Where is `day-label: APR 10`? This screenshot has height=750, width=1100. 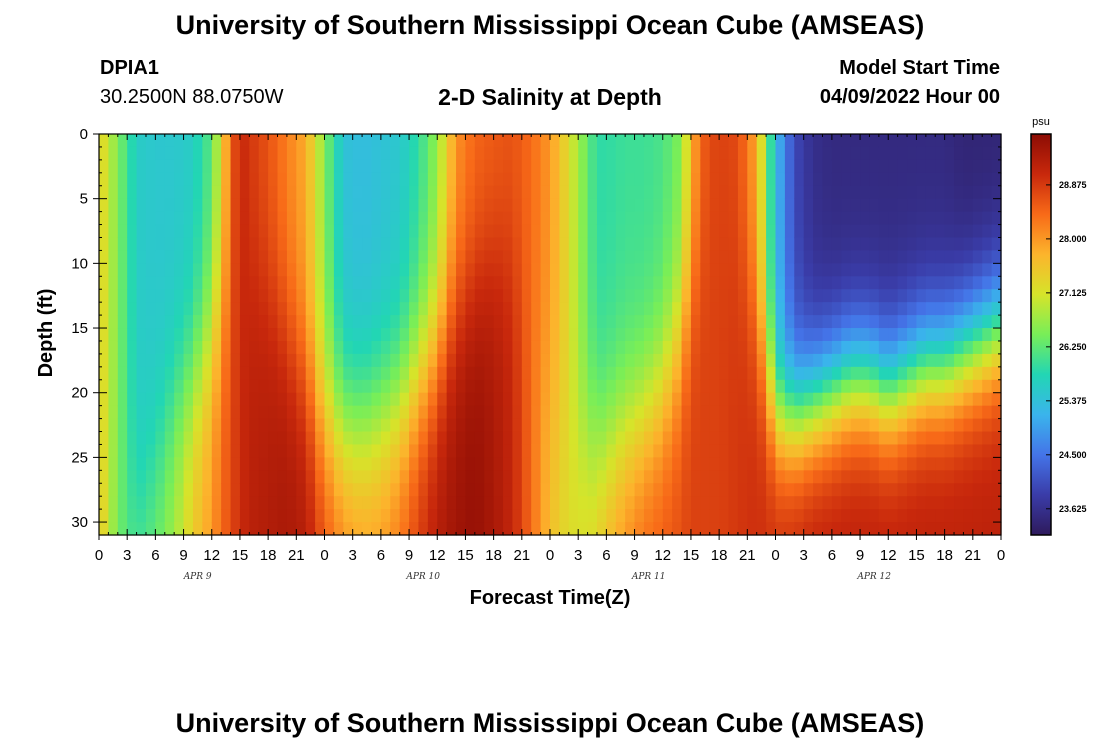
day-label: APR 10 is located at coordinates (422, 577).